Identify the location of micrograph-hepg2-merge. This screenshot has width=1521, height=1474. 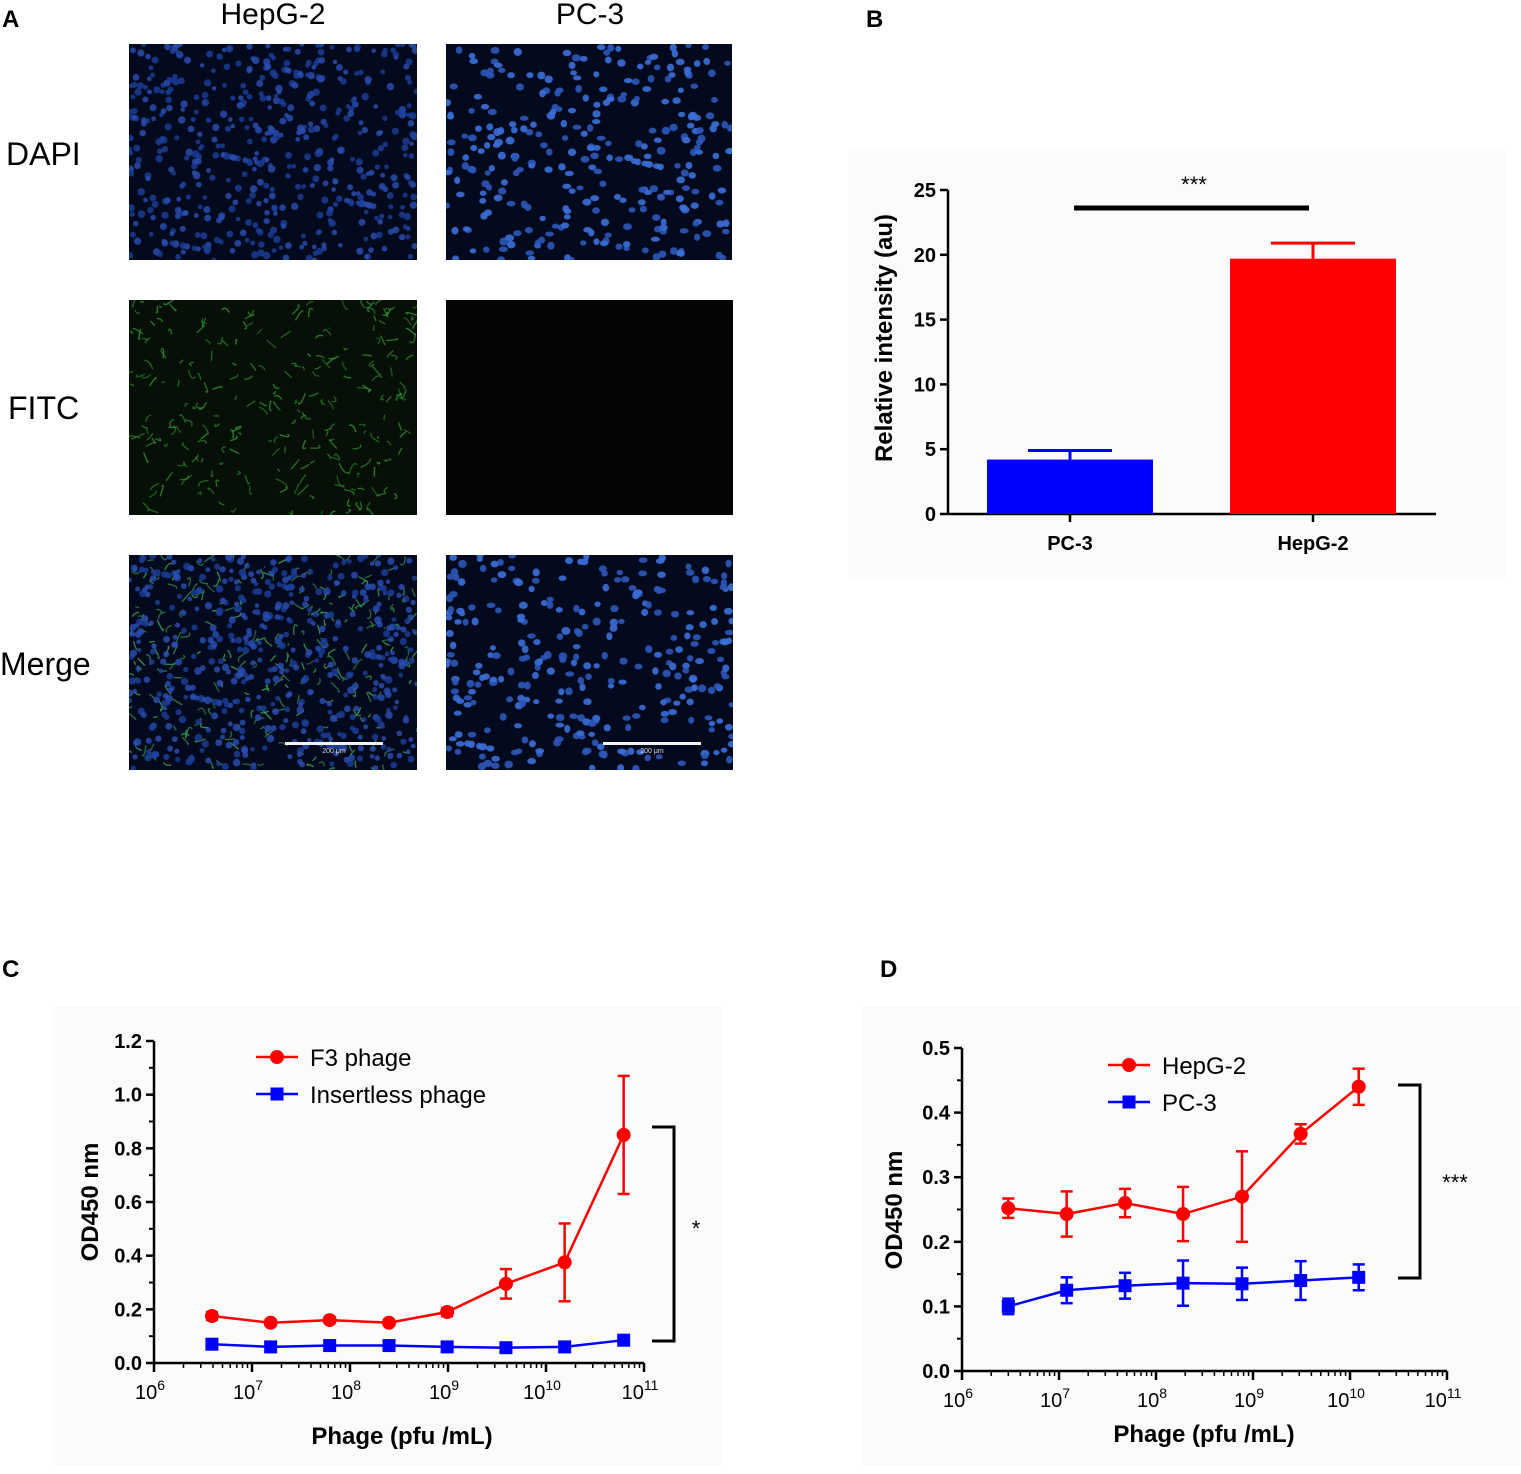
(273, 662).